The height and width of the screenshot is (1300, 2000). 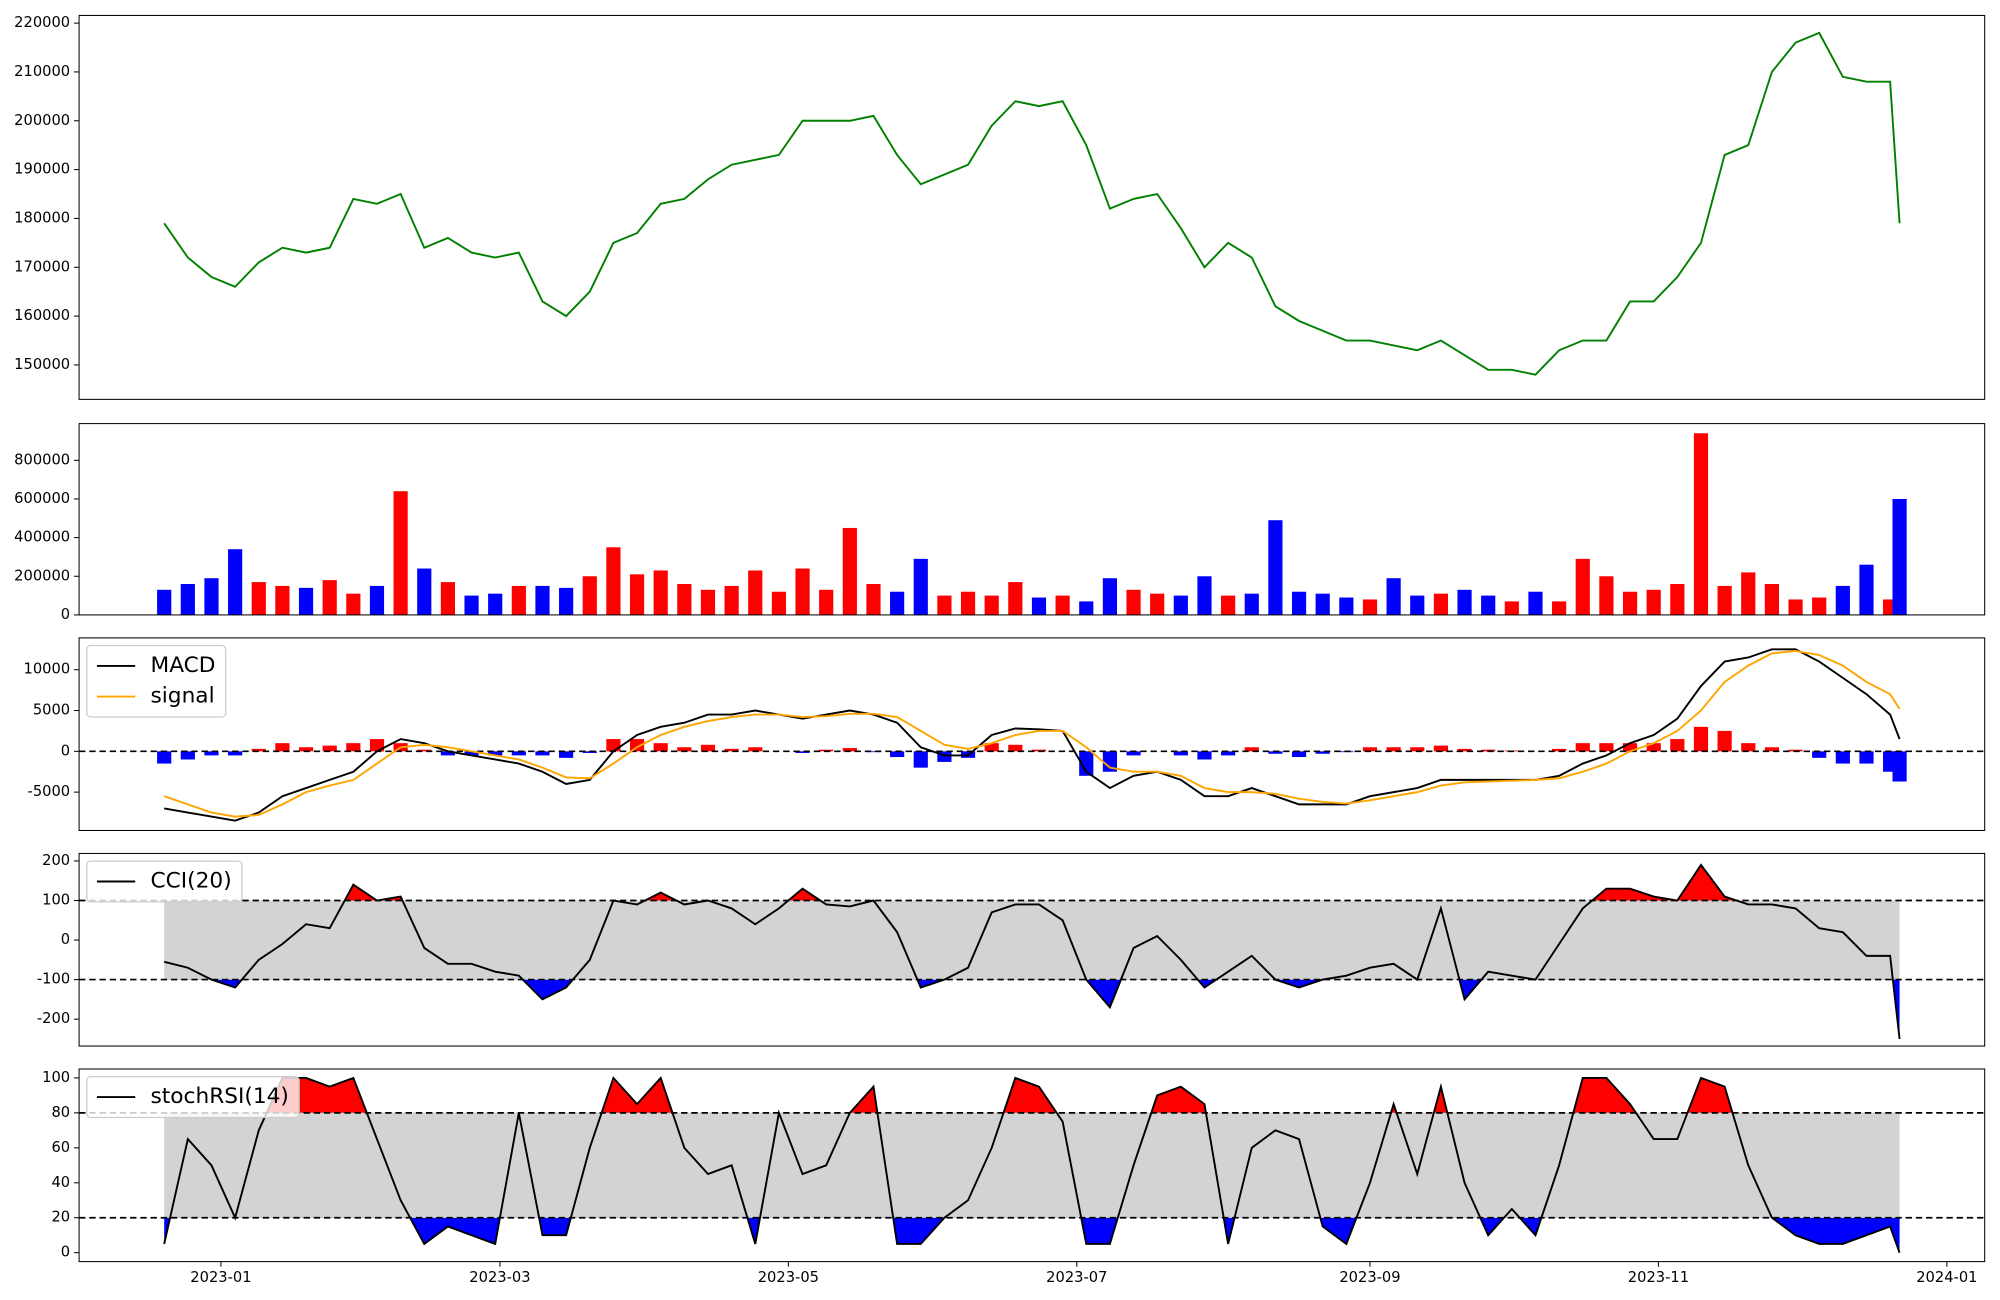 I want to click on y-tick-label: -5000, so click(x=49, y=791).